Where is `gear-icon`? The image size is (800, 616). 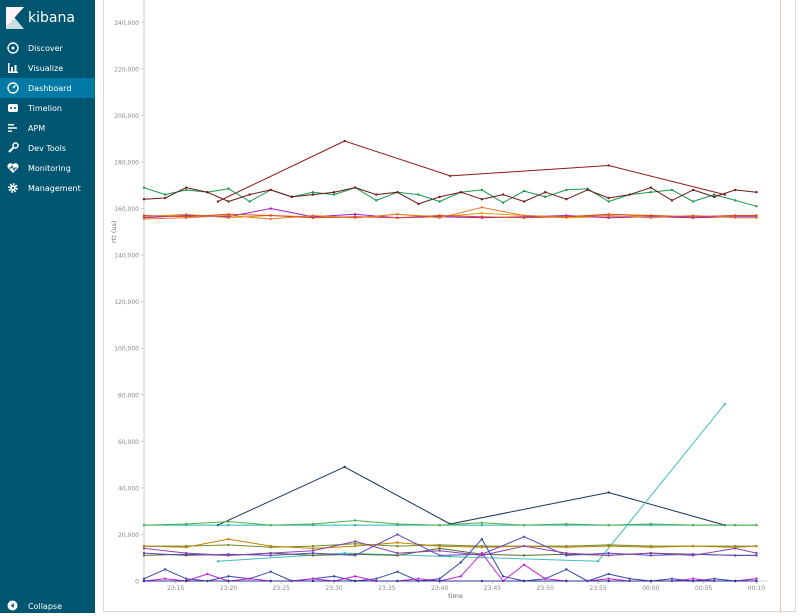 gear-icon is located at coordinates (13, 188).